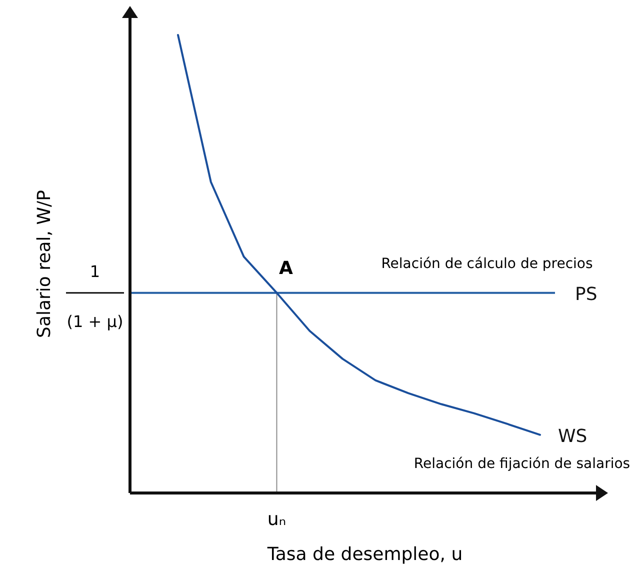 The height and width of the screenshot is (574, 634). I want to click on text: uₙ, so click(276, 519).